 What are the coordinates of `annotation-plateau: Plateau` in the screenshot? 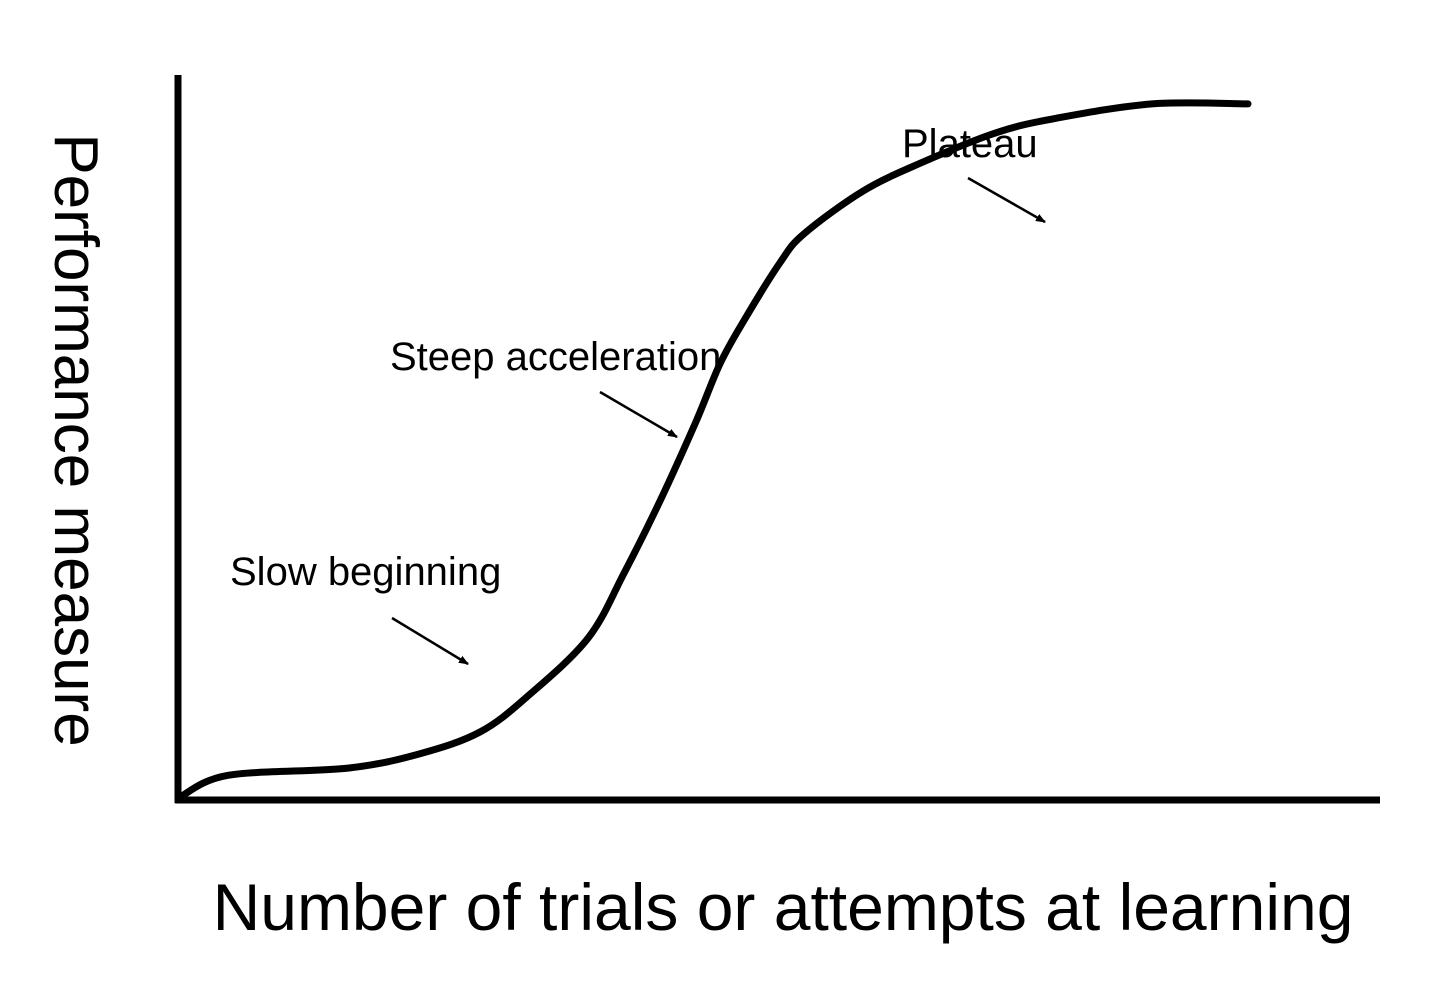 It's located at (970, 144).